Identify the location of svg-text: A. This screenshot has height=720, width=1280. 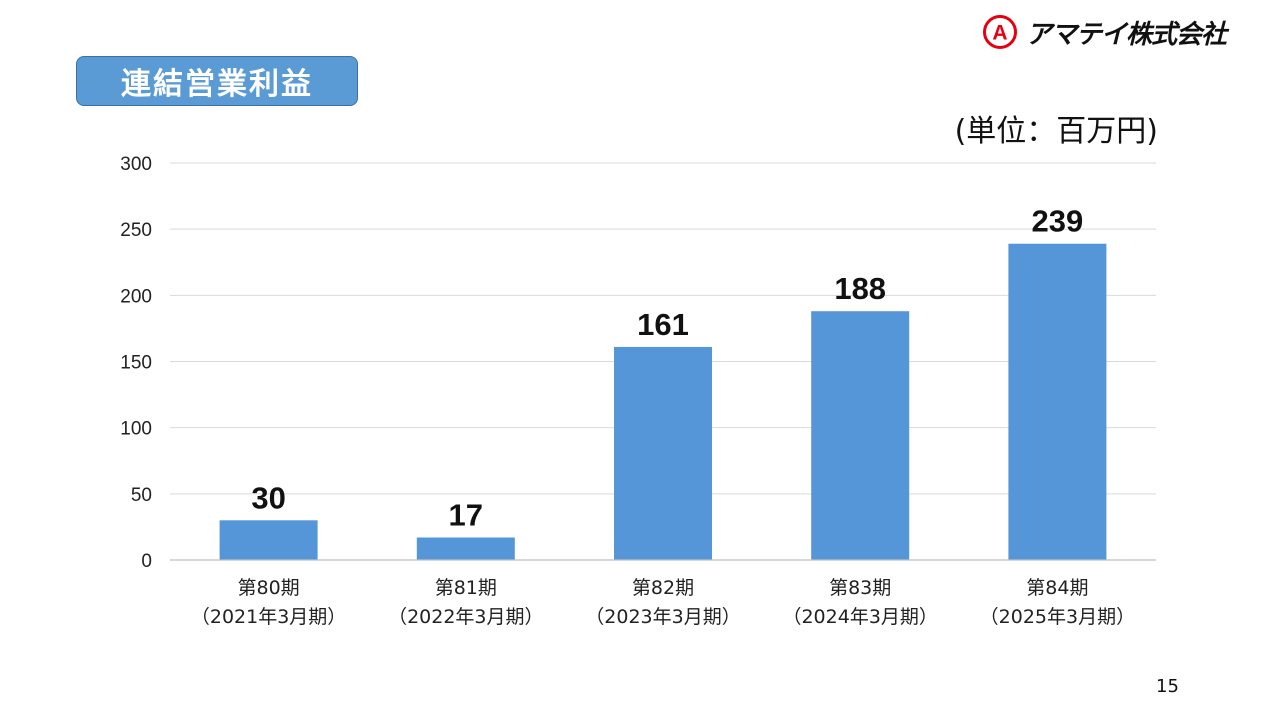
(999, 33).